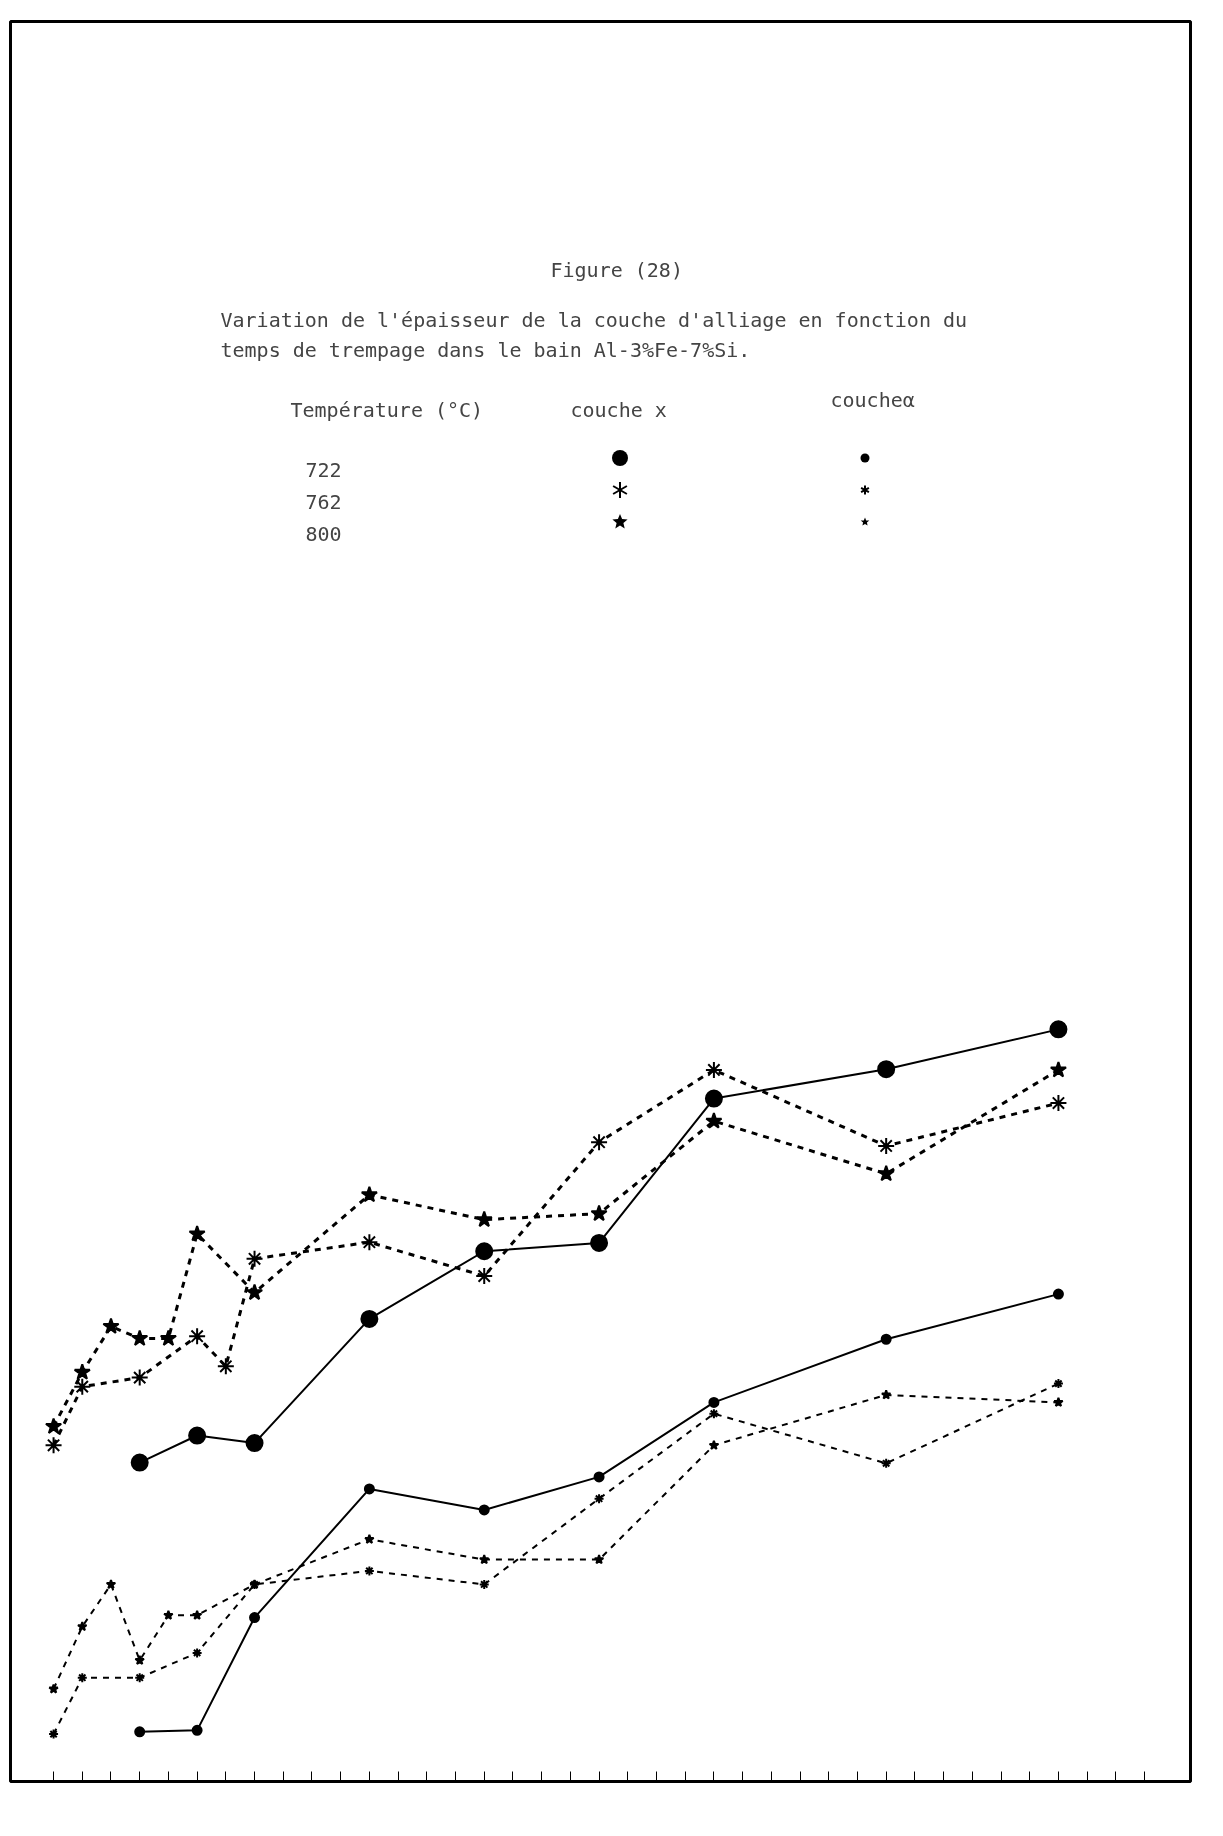 This screenshot has width=1223, height=1836. What do you see at coordinates (618, 409) in the screenshot?
I see `text: couche x` at bounding box center [618, 409].